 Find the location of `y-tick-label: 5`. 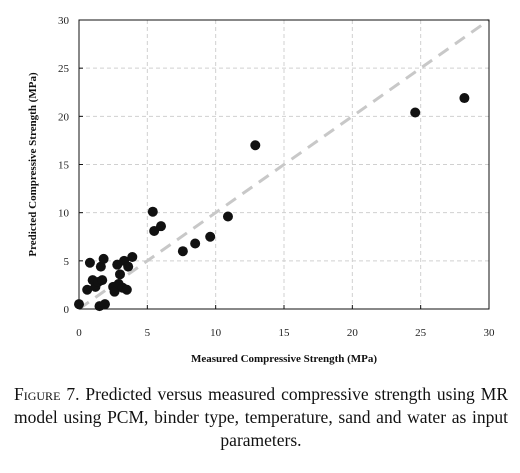

y-tick-label: 5 is located at coordinates (67, 262).